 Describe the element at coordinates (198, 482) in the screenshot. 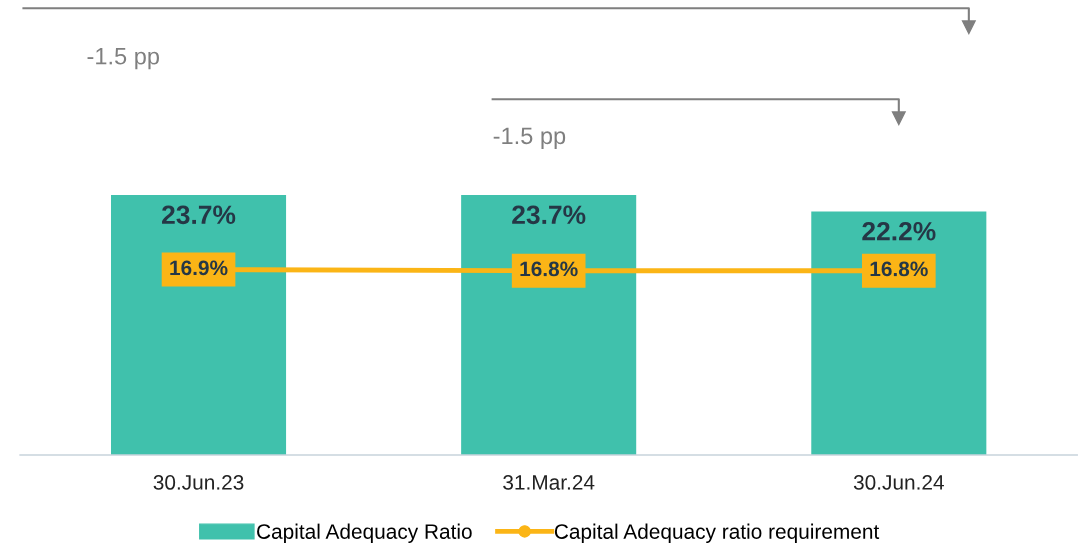

I see `x-tick-label: 30.Jun.23` at that location.